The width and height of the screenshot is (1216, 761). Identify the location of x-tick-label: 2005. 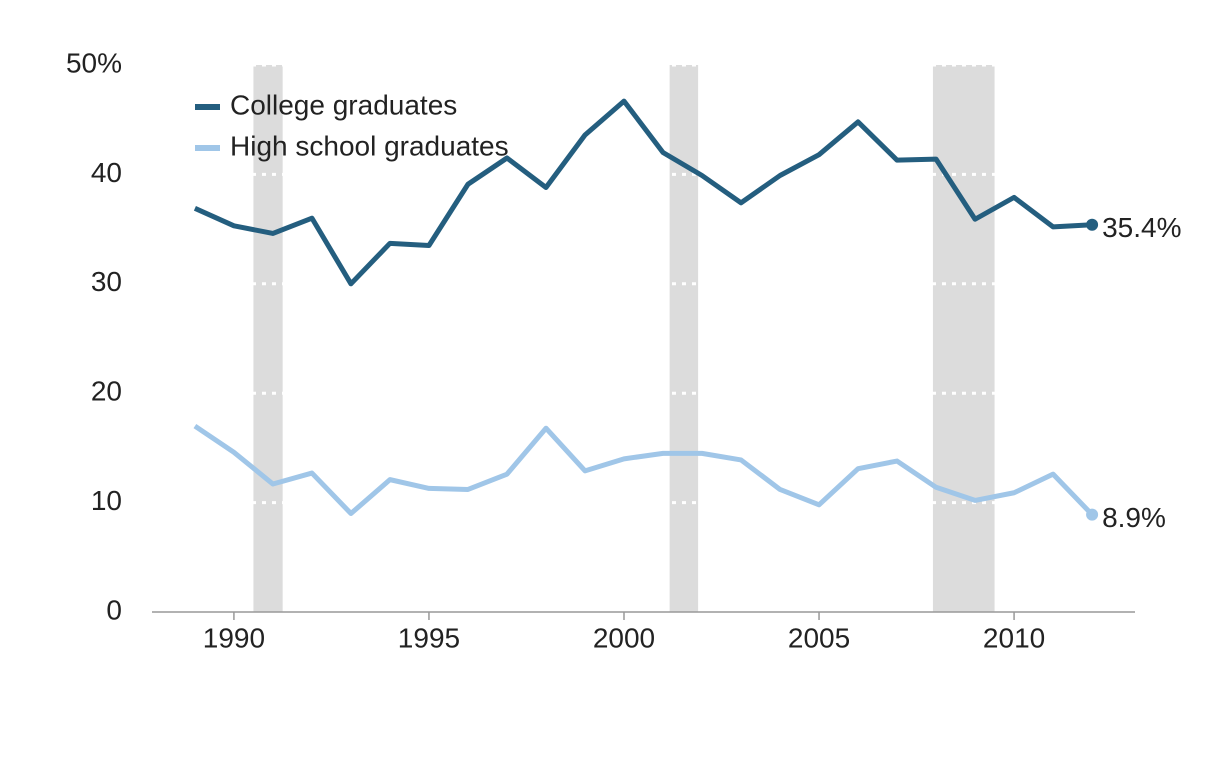
(819, 637).